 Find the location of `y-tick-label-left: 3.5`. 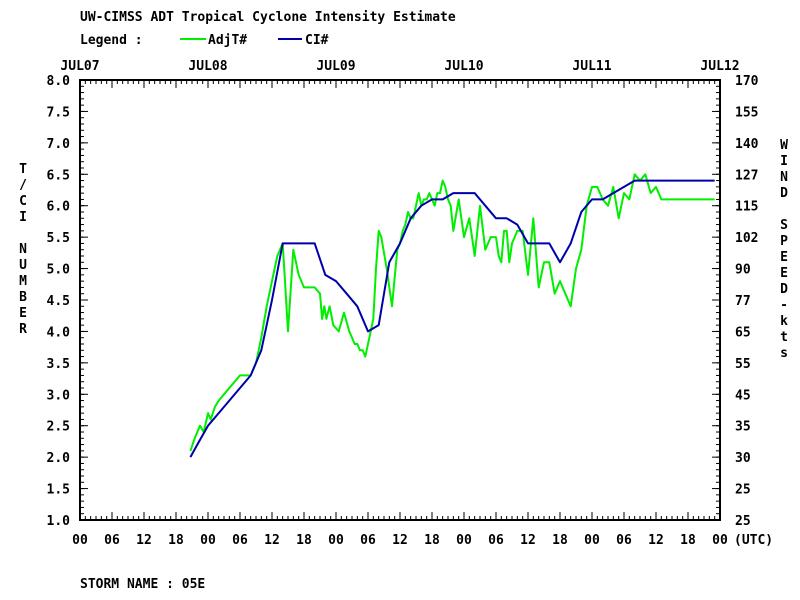

y-tick-label-left: 3.5 is located at coordinates (58, 364).